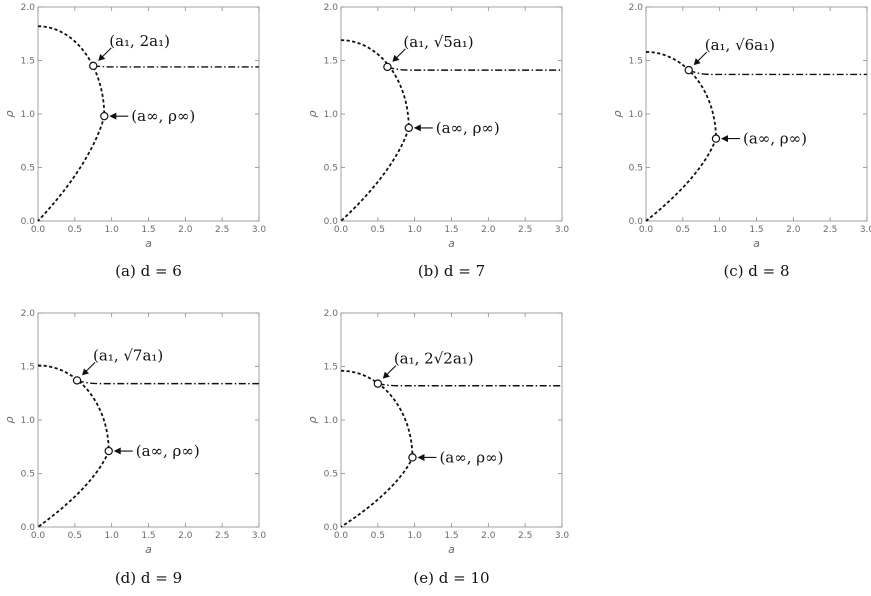 This screenshot has width=871, height=596. What do you see at coordinates (108, 451) in the screenshot?
I see `point-ainf-marker` at bounding box center [108, 451].